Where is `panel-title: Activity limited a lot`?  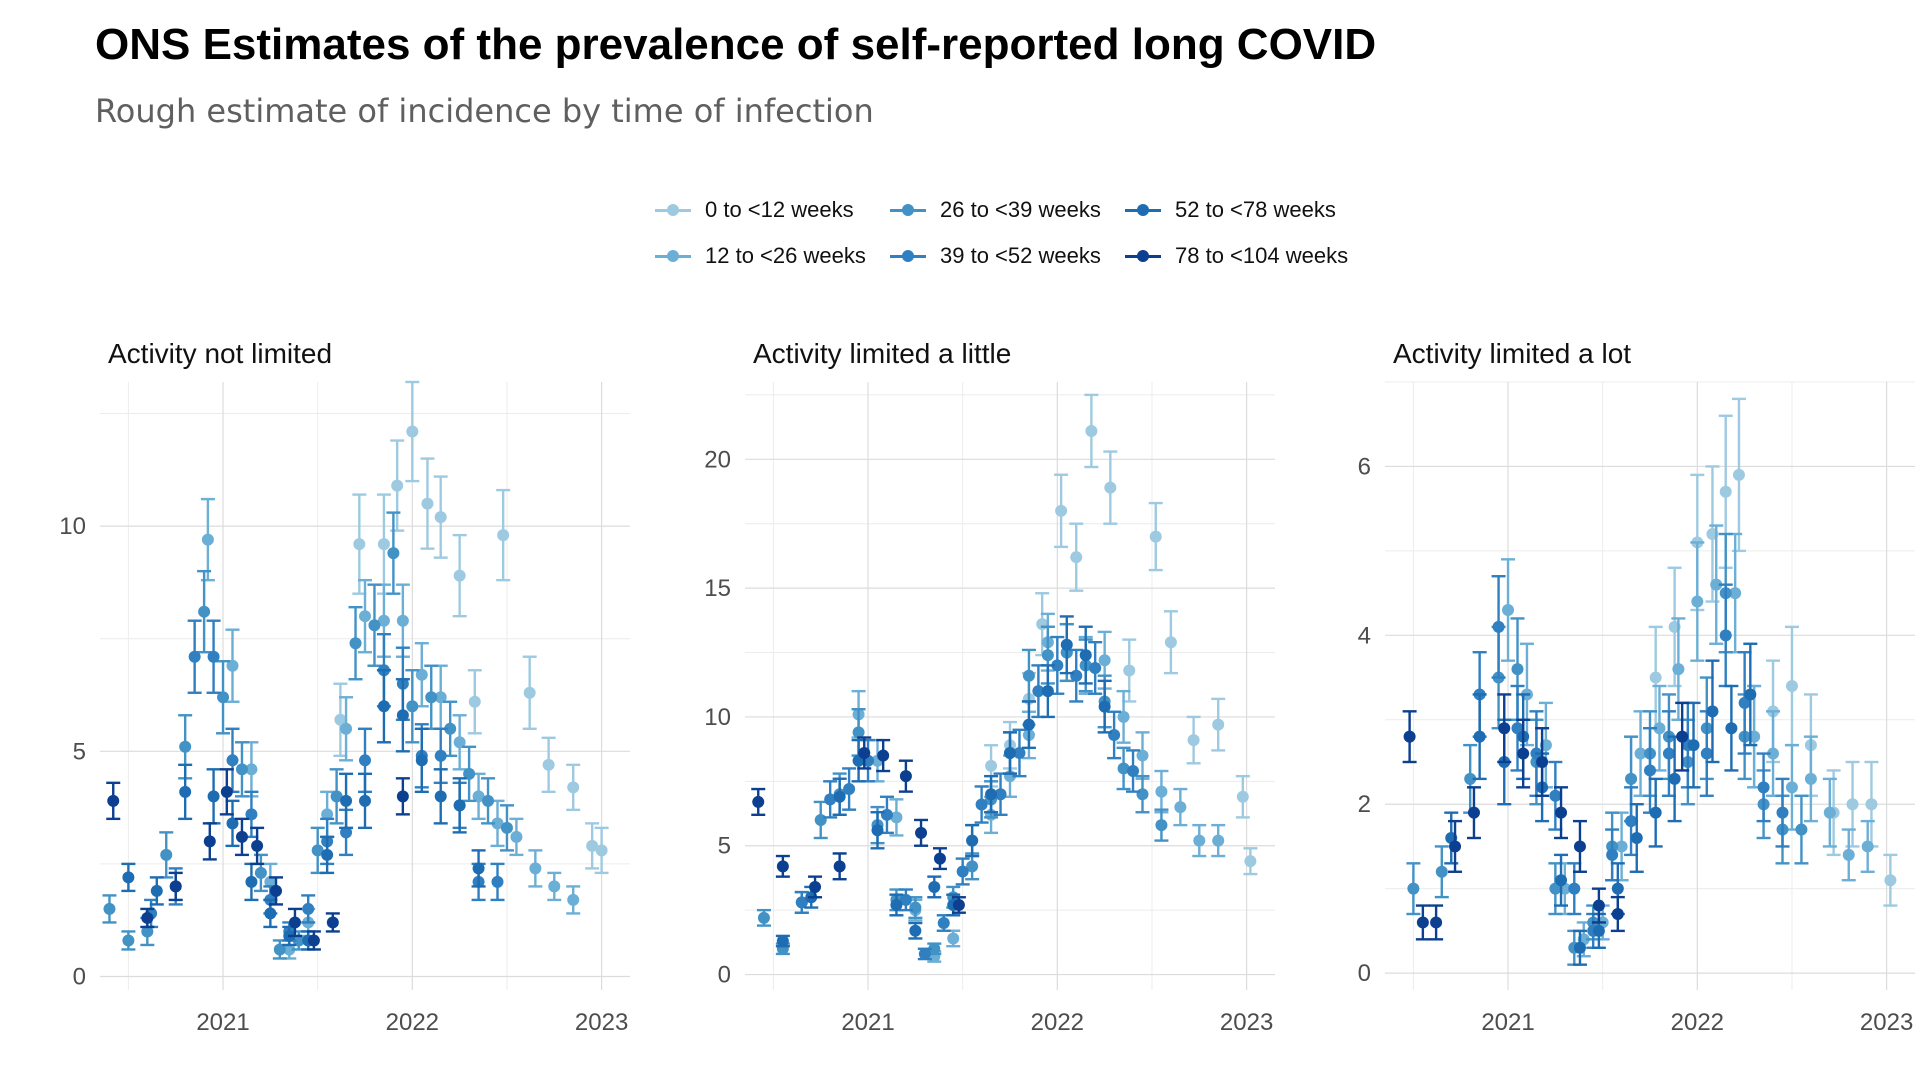
panel-title: Activity limited a lot is located at coordinates (1512, 353).